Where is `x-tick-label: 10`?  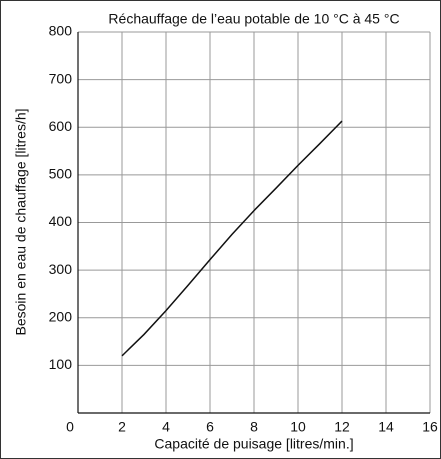 x-tick-label: 10 is located at coordinates (298, 427).